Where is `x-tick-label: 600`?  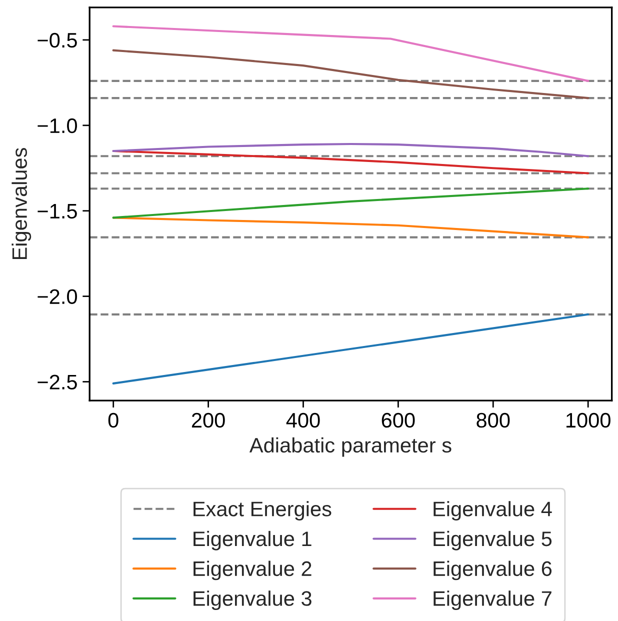 x-tick-label: 600 is located at coordinates (398, 420).